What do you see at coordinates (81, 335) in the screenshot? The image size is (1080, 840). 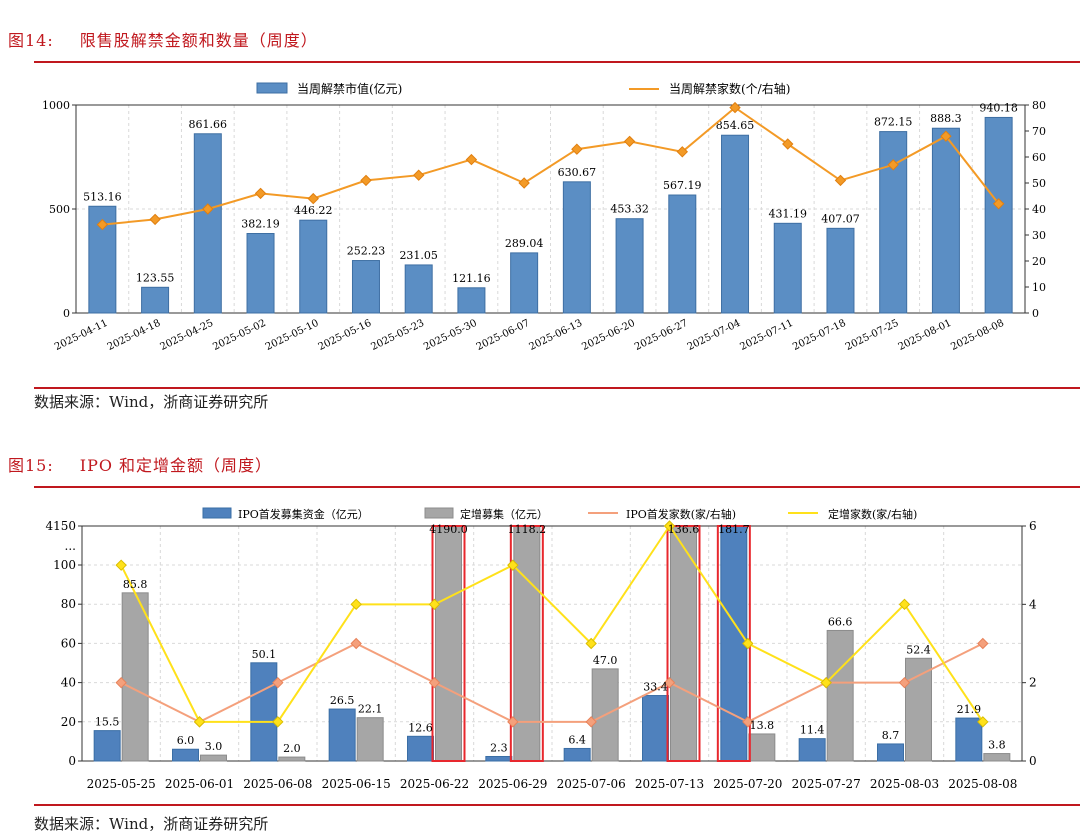 I see `x-tick-label: 2025-04-11` at bounding box center [81, 335].